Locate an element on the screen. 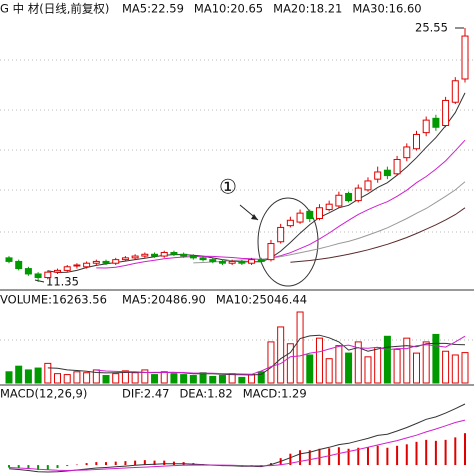  legend-entry: DEA:1.82 is located at coordinates (205, 394).